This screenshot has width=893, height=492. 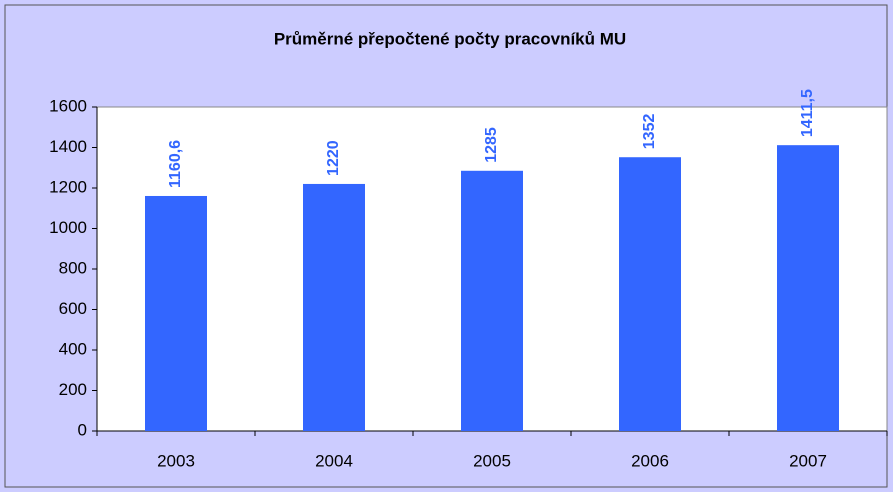 What do you see at coordinates (175, 164) in the screenshot?
I see `data-label: 1160,6` at bounding box center [175, 164].